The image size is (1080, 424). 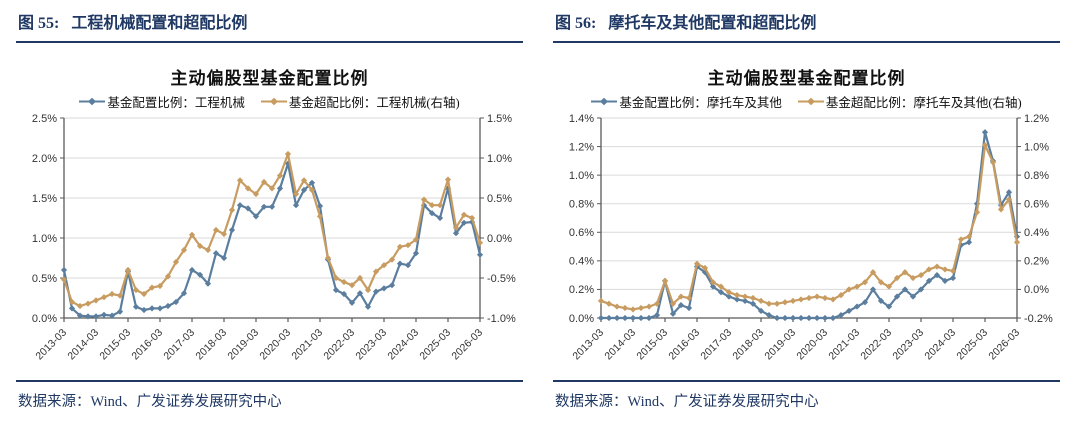 What do you see at coordinates (581, 119) in the screenshot?
I see `svg-text: 1.4%` at bounding box center [581, 119].